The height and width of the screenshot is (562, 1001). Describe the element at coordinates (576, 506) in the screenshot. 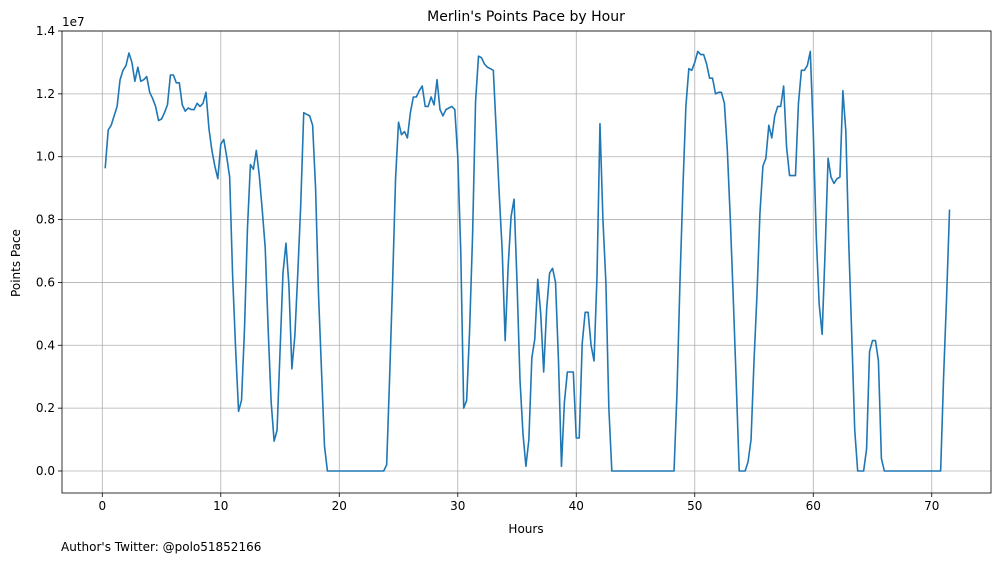

I see `x-tick-label: 40` at that location.